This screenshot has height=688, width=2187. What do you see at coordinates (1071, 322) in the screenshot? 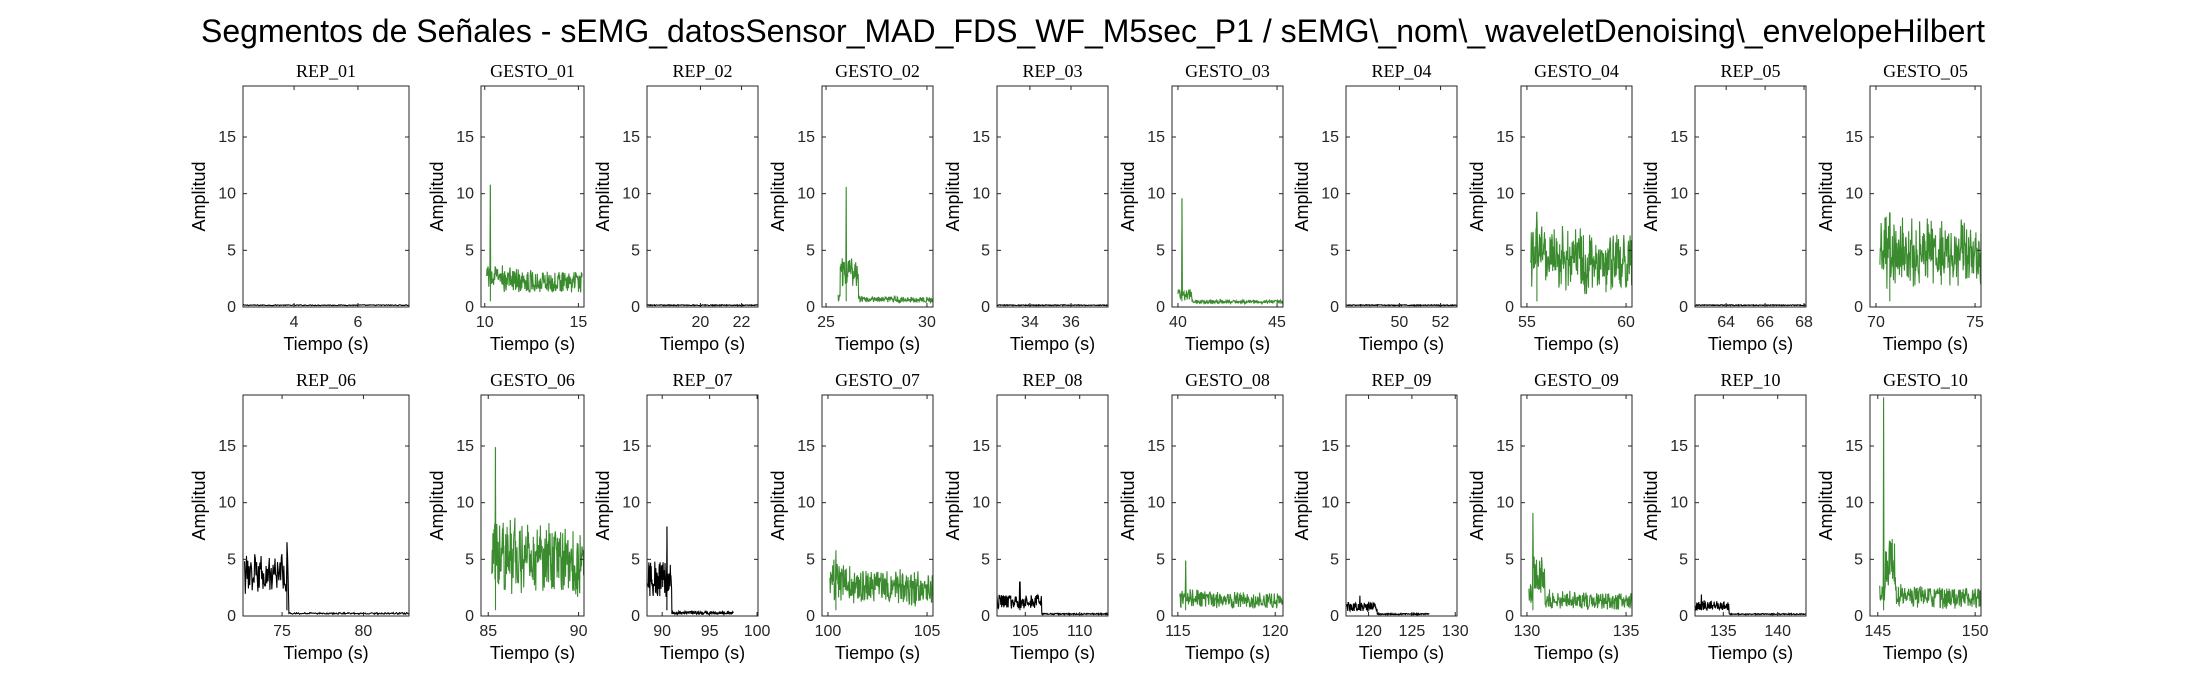
I see `x-tick-label: 36` at bounding box center [1071, 322].